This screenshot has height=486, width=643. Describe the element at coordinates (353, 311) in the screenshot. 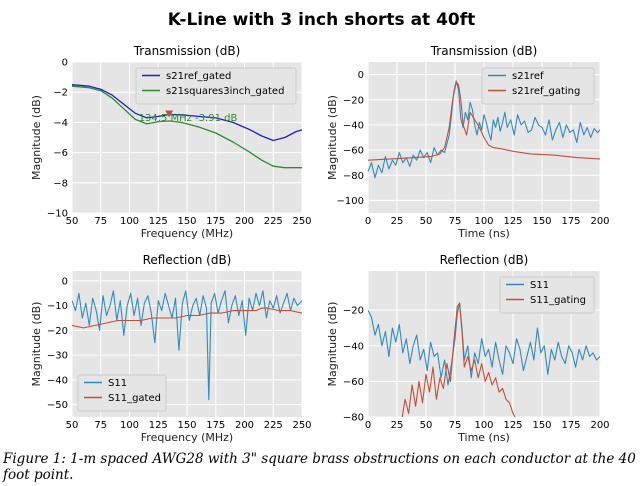

I see `chart-br-y-tick-label: −20` at that location.